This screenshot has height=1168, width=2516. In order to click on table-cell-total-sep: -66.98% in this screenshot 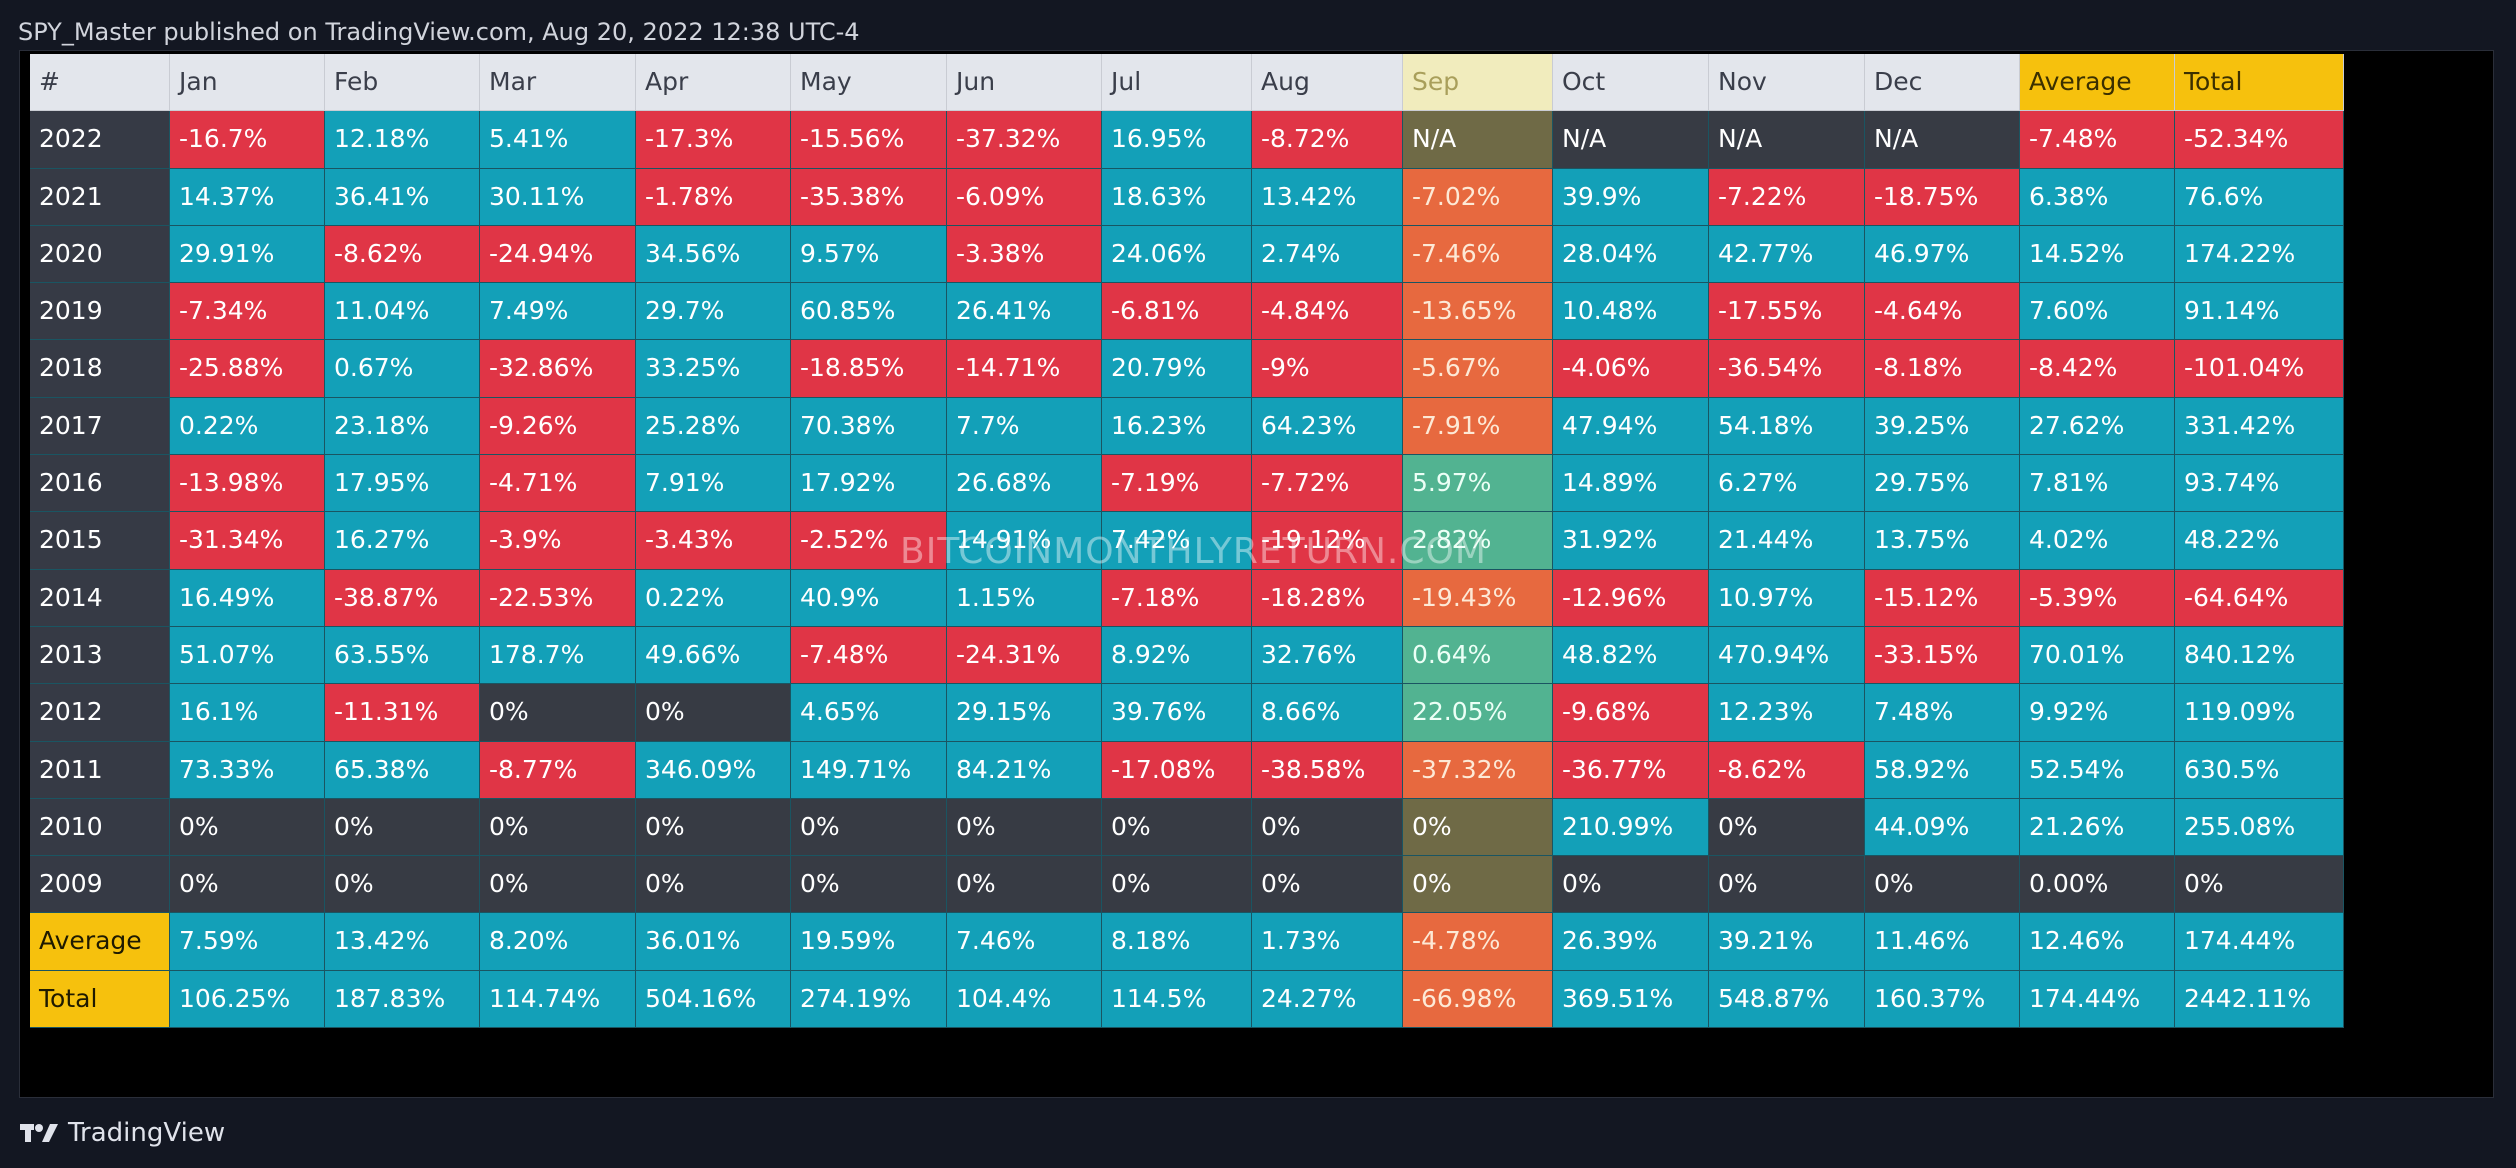, I will do `click(1478, 999)`.